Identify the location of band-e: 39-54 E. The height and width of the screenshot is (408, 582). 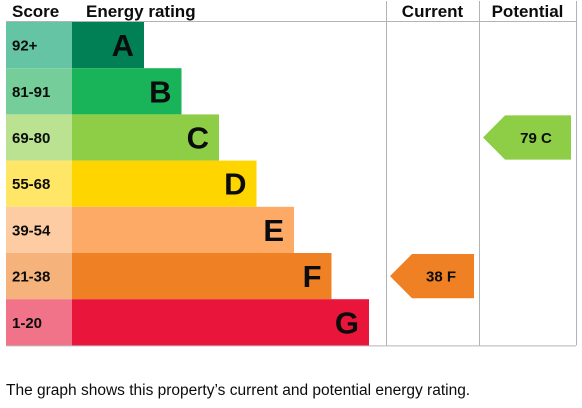
(150, 229).